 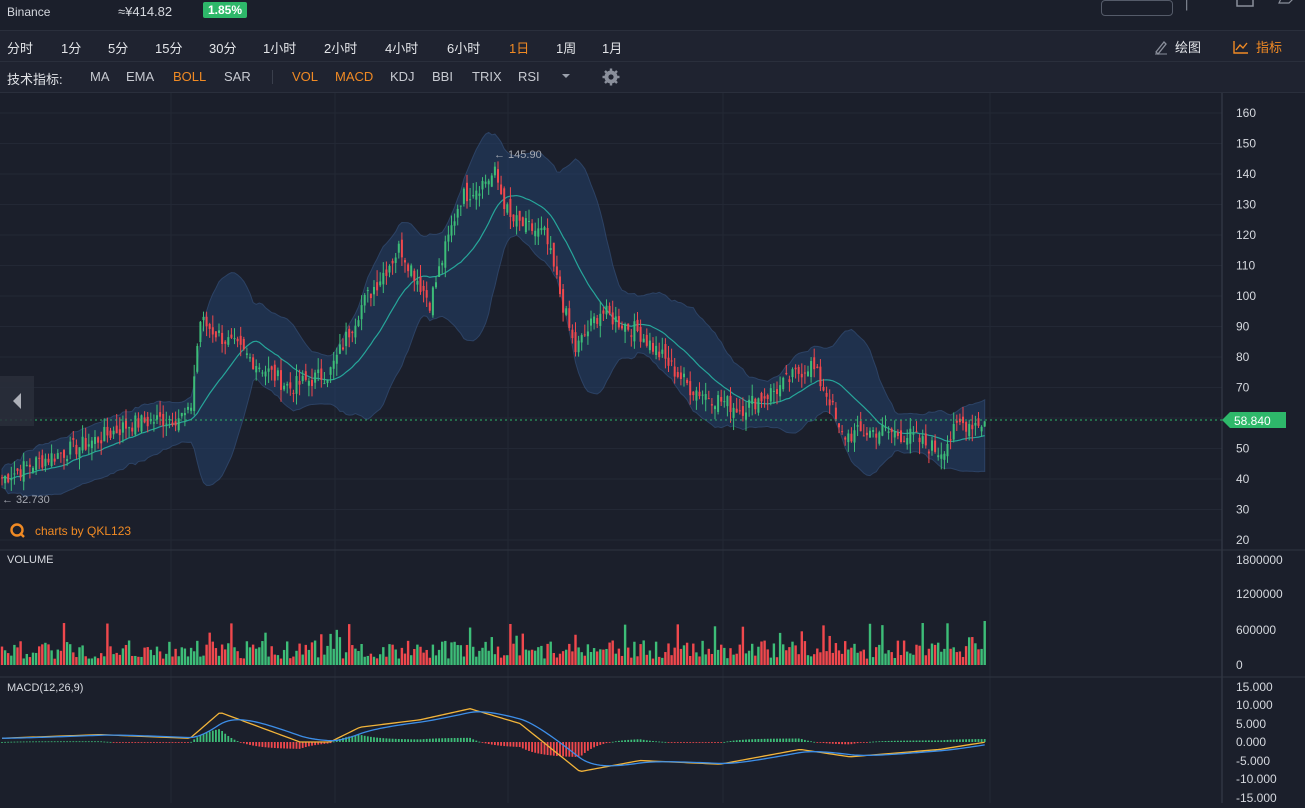 I want to click on tab-1h: 1小时, so click(x=280, y=48).